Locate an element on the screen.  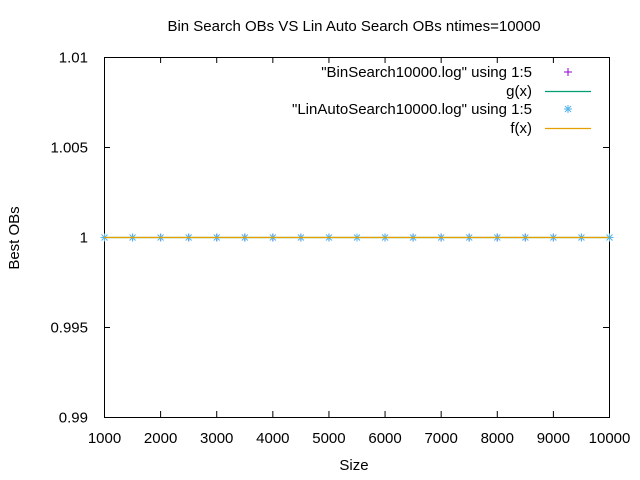
legend-label: "LinAutoSearch10000.log" using 1:5 is located at coordinates (412, 109).